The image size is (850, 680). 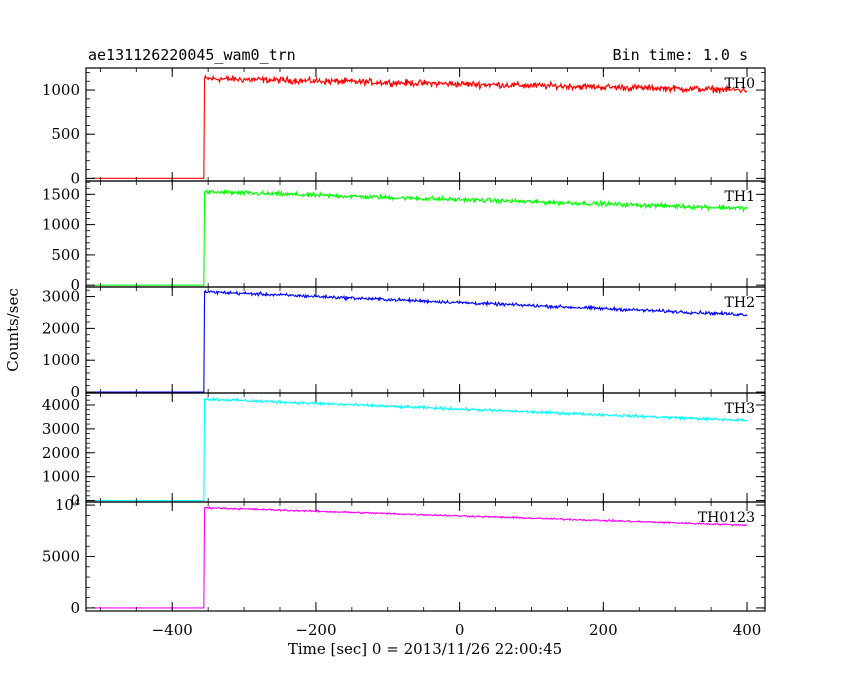 What do you see at coordinates (419, 449) in the screenshot?
I see `series-line-th3` at bounding box center [419, 449].